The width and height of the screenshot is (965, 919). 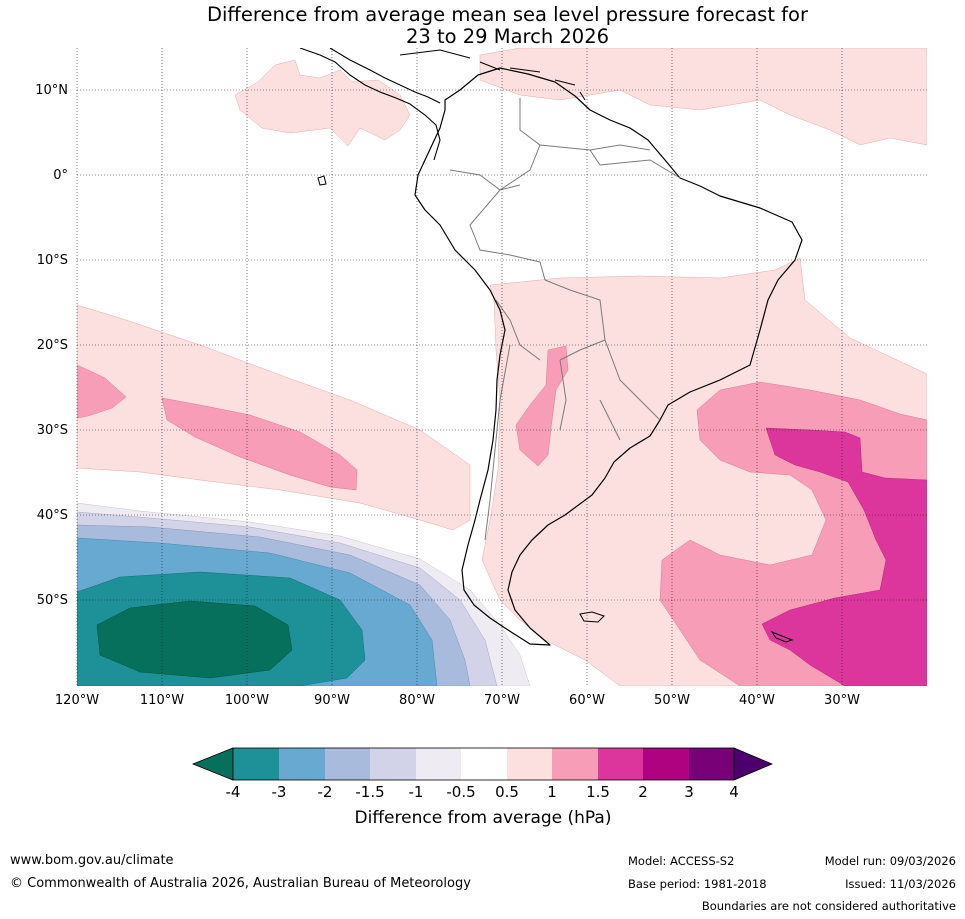 I want to click on lon-label: 40°W, so click(x=757, y=700).